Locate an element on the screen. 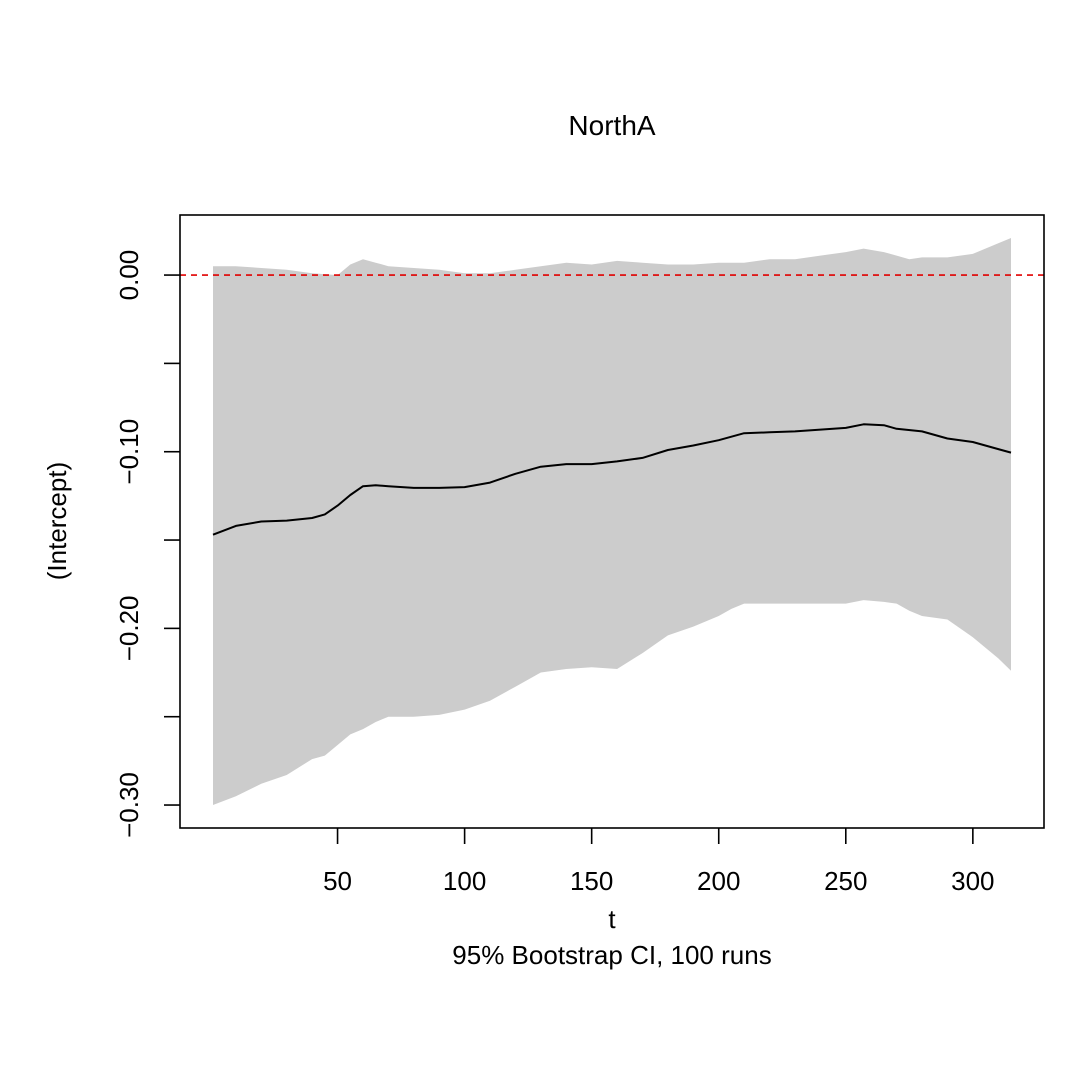 The width and height of the screenshot is (1080, 1080). x-axis-label: t is located at coordinates (612, 919).